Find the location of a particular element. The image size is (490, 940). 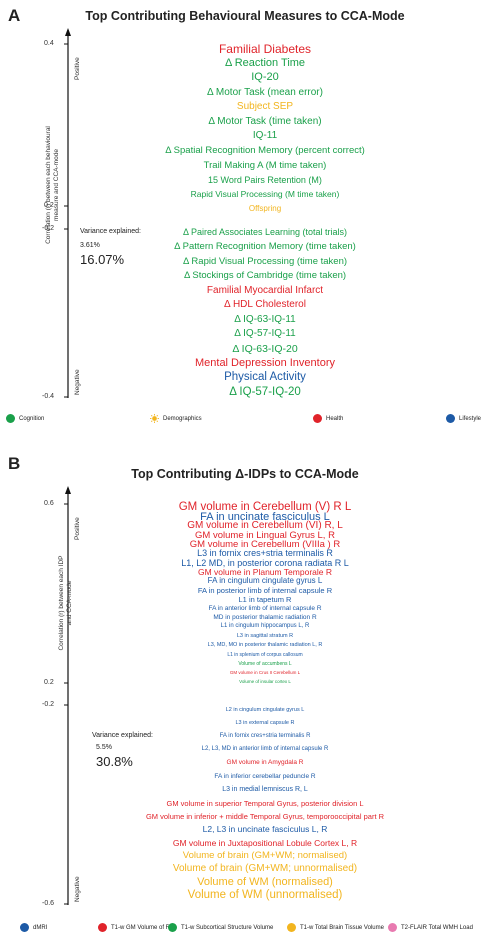

behavioural-positive-item-6: Δ Motor Task (time taken) is located at coordinates (265, 121).